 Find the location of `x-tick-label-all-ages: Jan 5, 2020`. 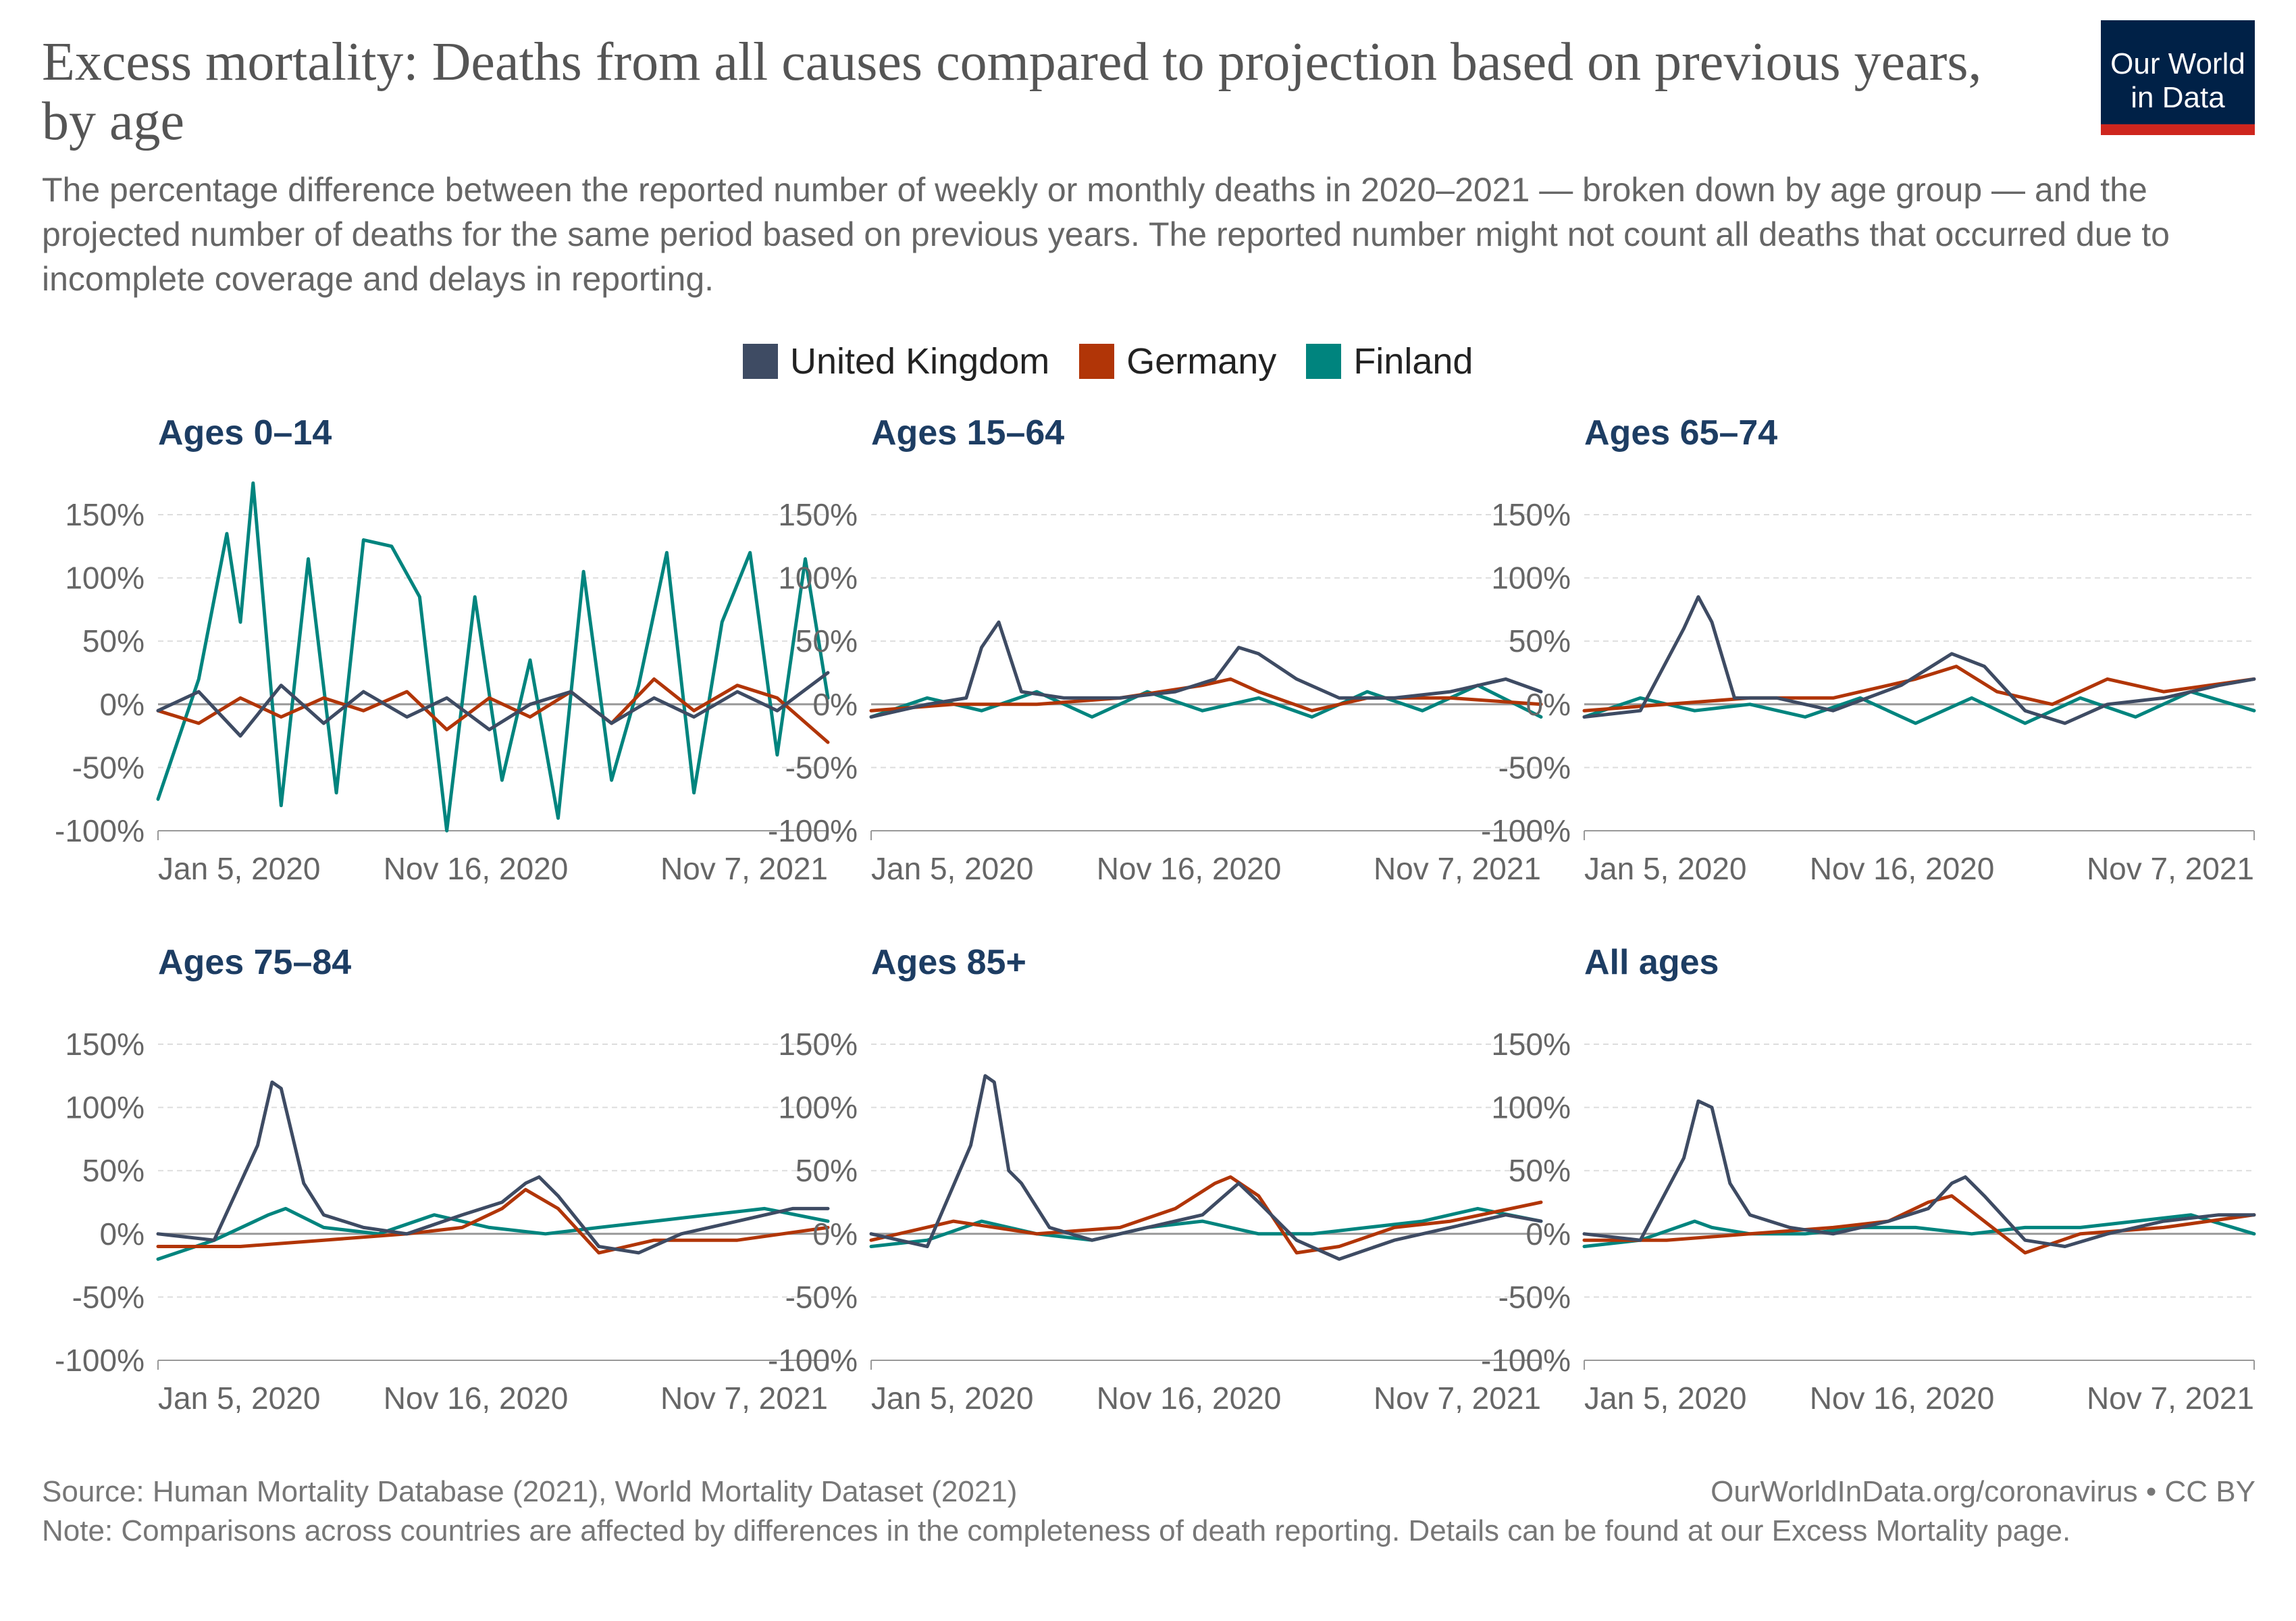

x-tick-label-all-ages: Jan 5, 2020 is located at coordinates (1665, 1398).